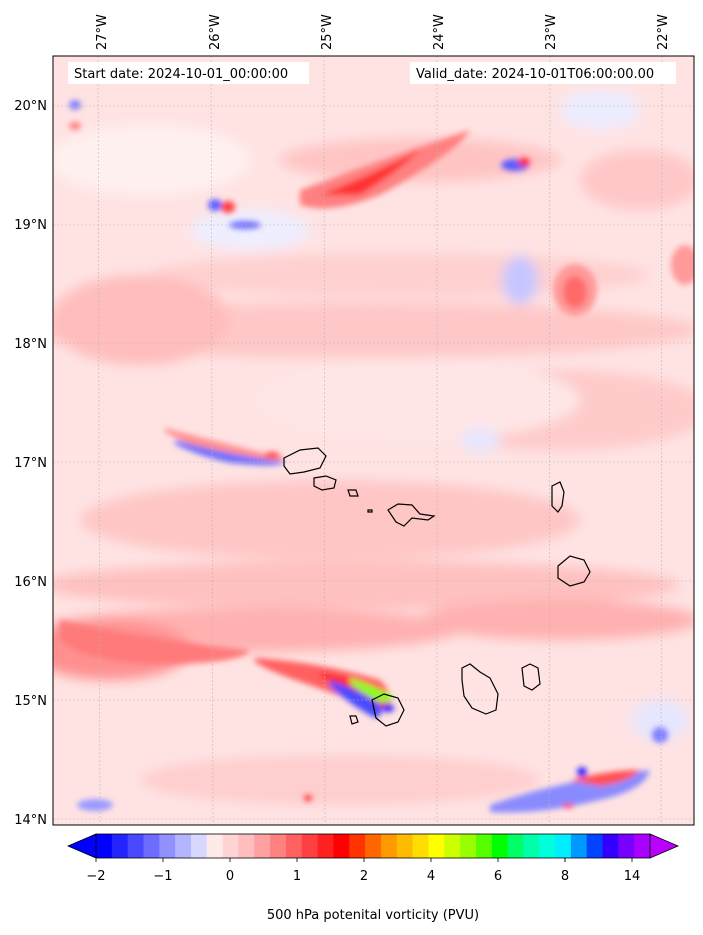 This screenshot has height=935, width=703. I want to click on island-santo-antao, so click(305, 461).